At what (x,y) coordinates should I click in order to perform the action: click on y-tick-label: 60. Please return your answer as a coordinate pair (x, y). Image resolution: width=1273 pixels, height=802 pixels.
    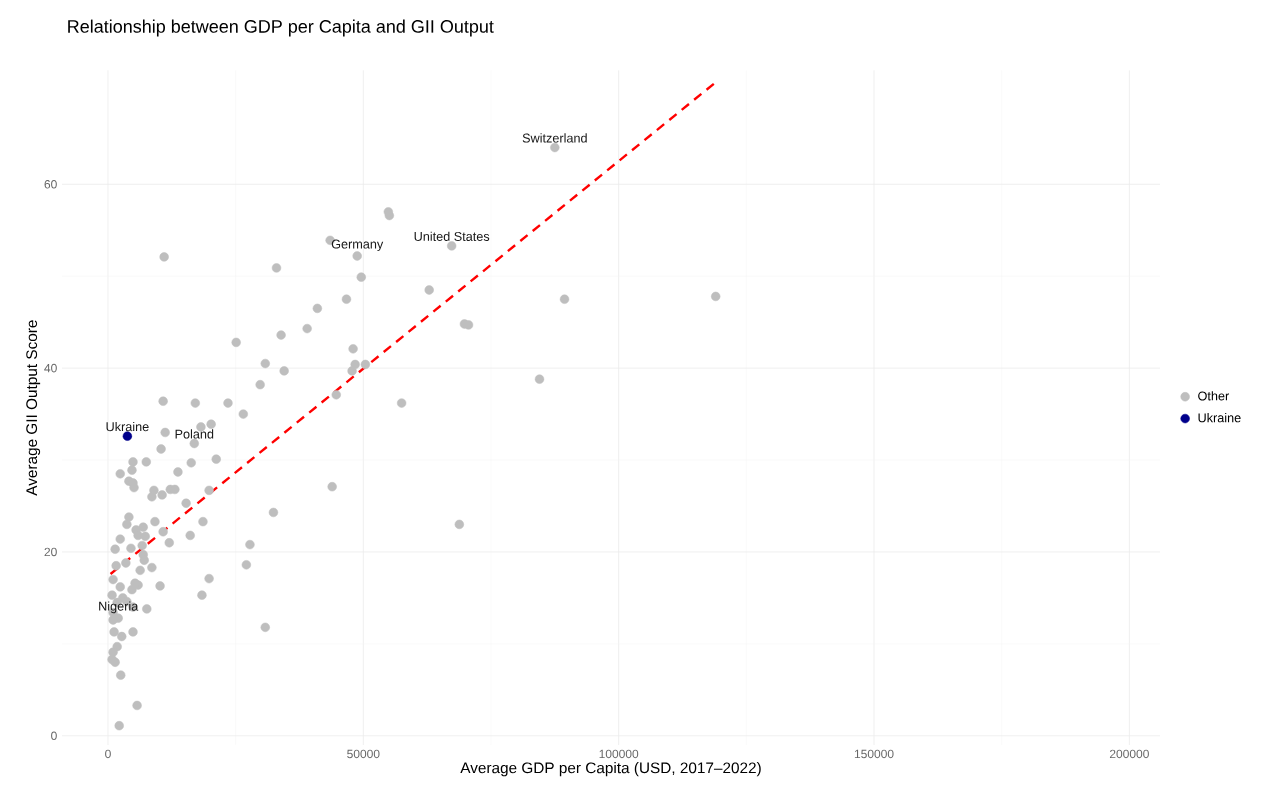
    Looking at the image, I should click on (50, 184).